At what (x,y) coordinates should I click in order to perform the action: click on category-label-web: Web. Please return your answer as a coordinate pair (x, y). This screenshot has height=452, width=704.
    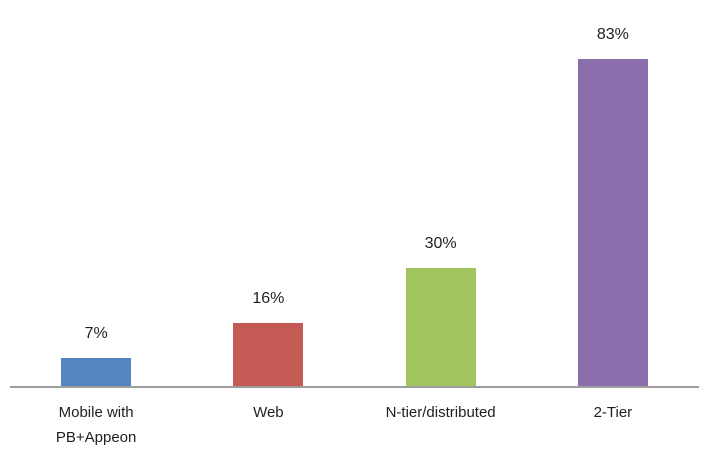
    Looking at the image, I should click on (268, 412).